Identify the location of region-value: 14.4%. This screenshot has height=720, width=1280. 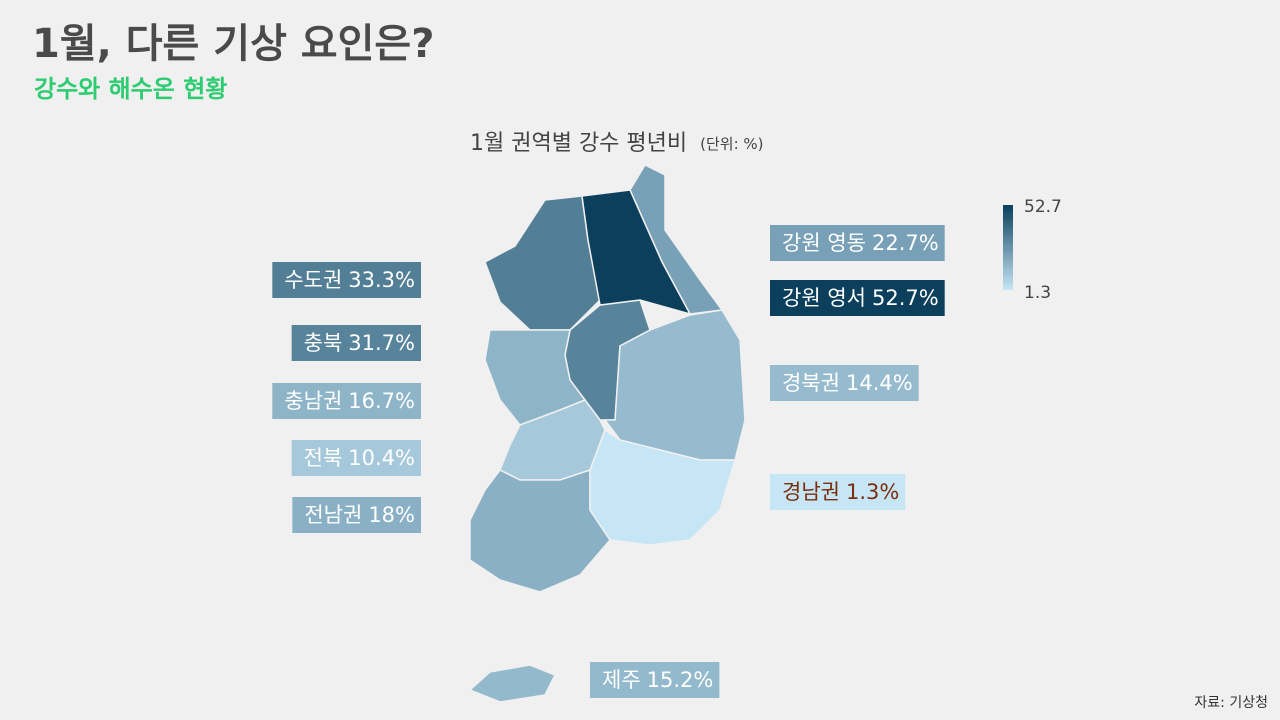
(879, 383).